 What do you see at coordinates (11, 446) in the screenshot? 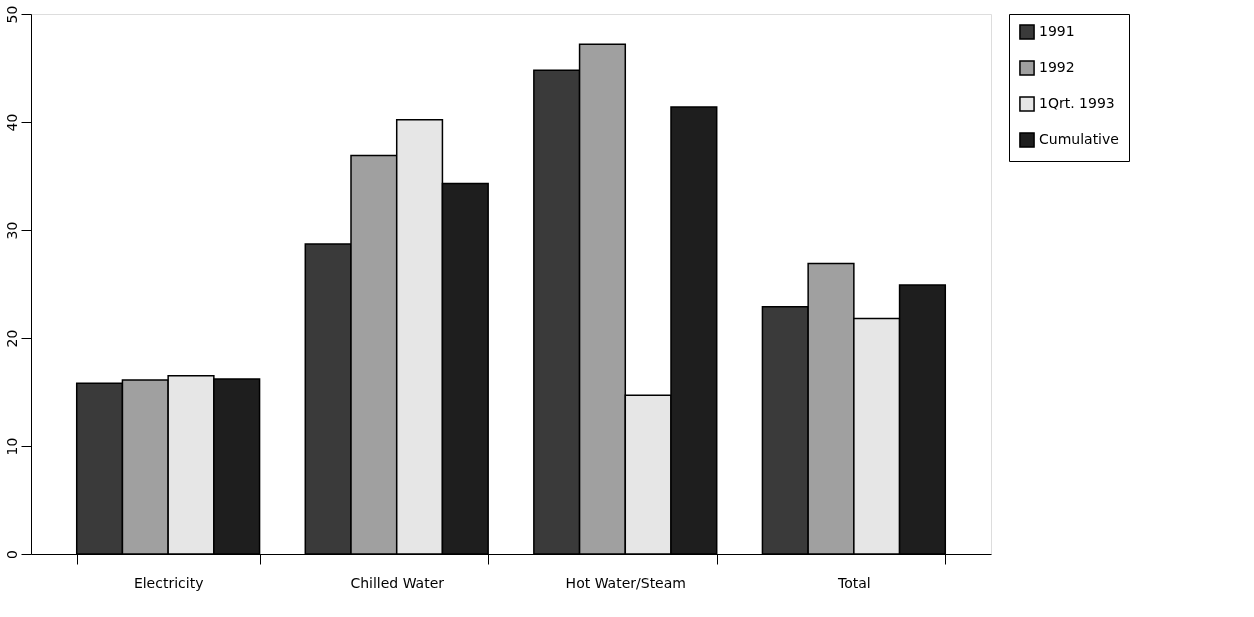
I see `y-tick-label: 10` at bounding box center [11, 446].